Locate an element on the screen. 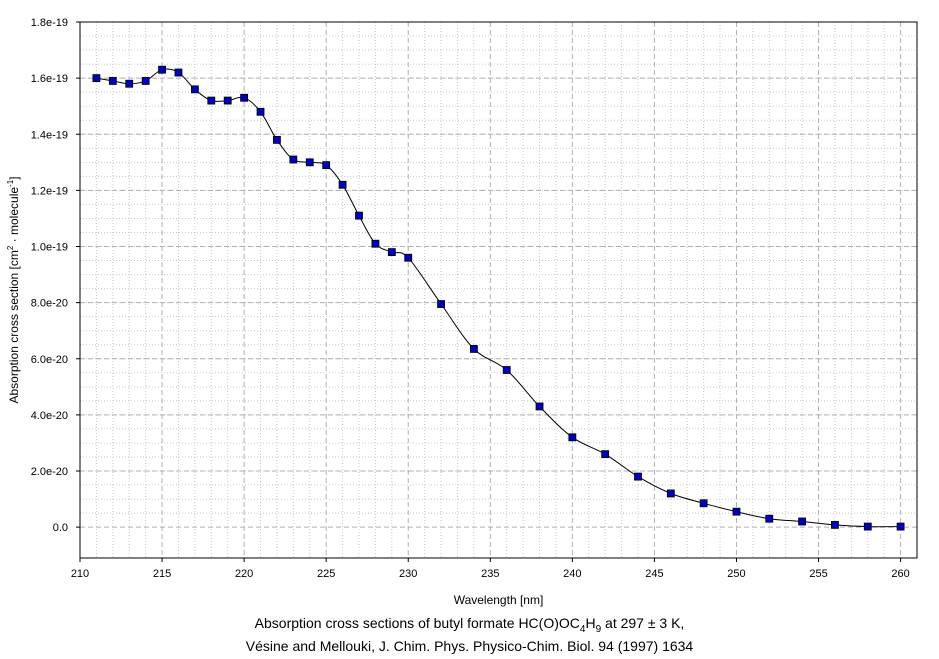 Image resolution: width=939 pixels, height=659 pixels. y-tick-label: 1.6e-19 is located at coordinates (49, 79).